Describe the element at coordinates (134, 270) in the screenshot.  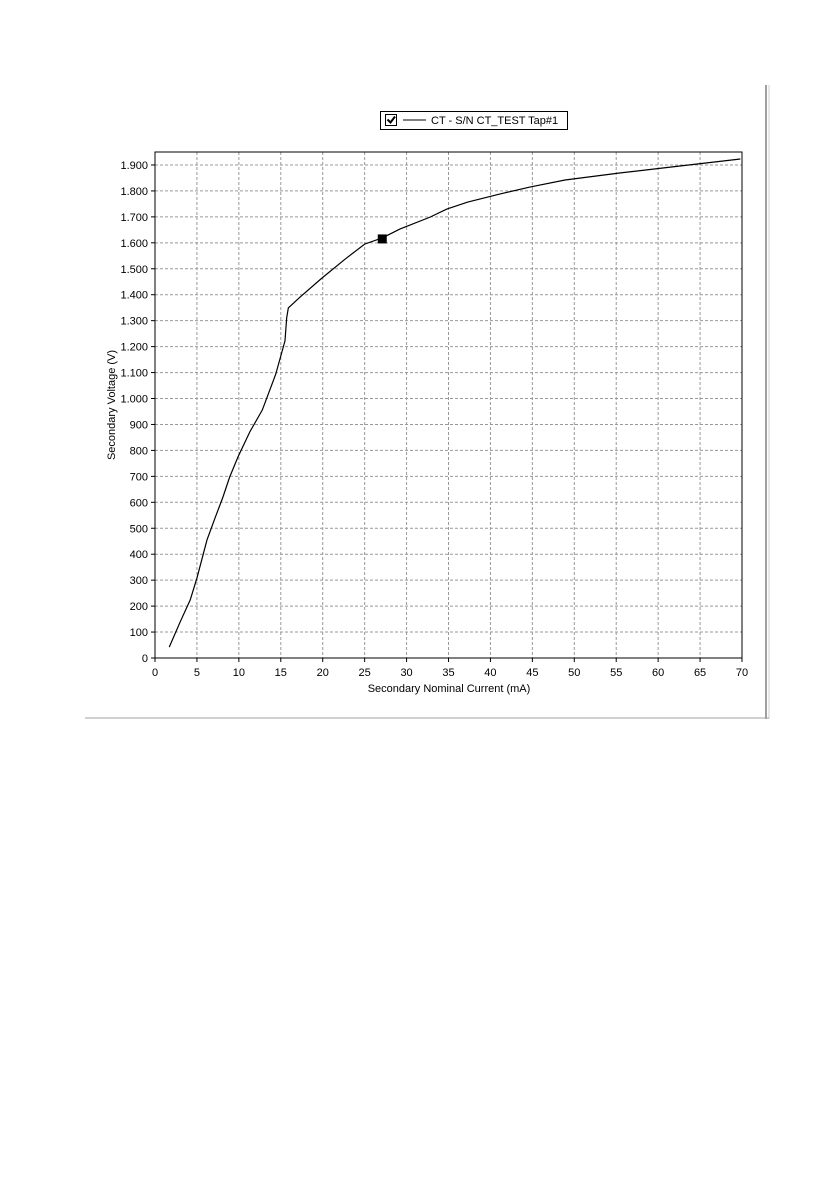
I see `y-tick-label: 1.500` at that location.